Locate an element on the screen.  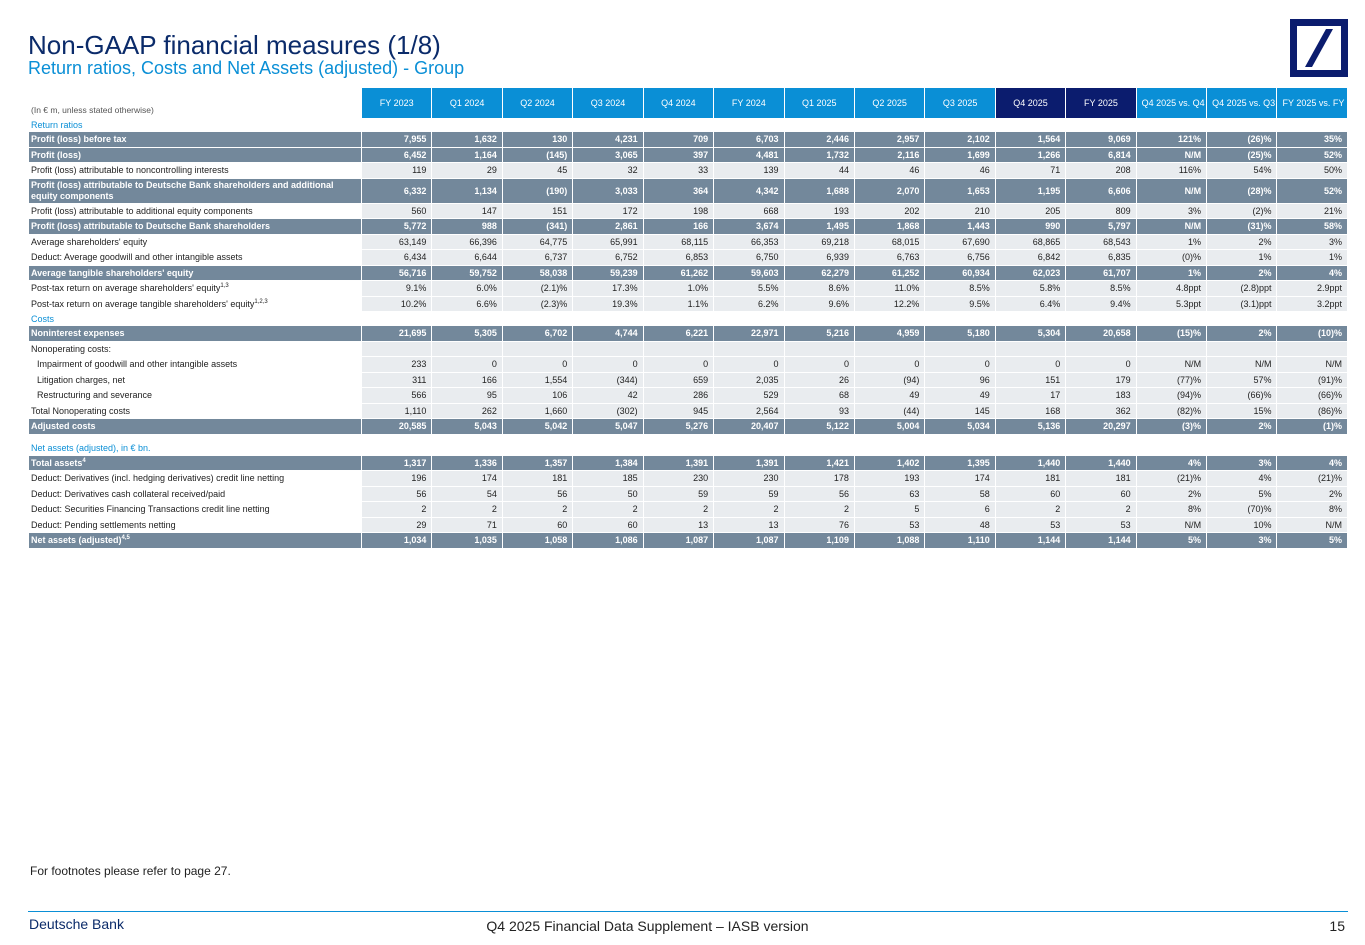
table-cell: (3)% is located at coordinates (1171, 427).